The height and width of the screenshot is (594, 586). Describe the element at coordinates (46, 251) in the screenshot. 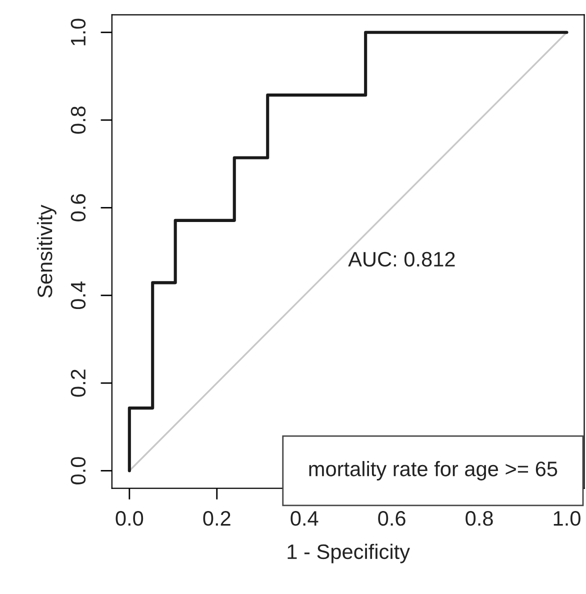

I see `y-axis-title: Sensitivity` at that location.